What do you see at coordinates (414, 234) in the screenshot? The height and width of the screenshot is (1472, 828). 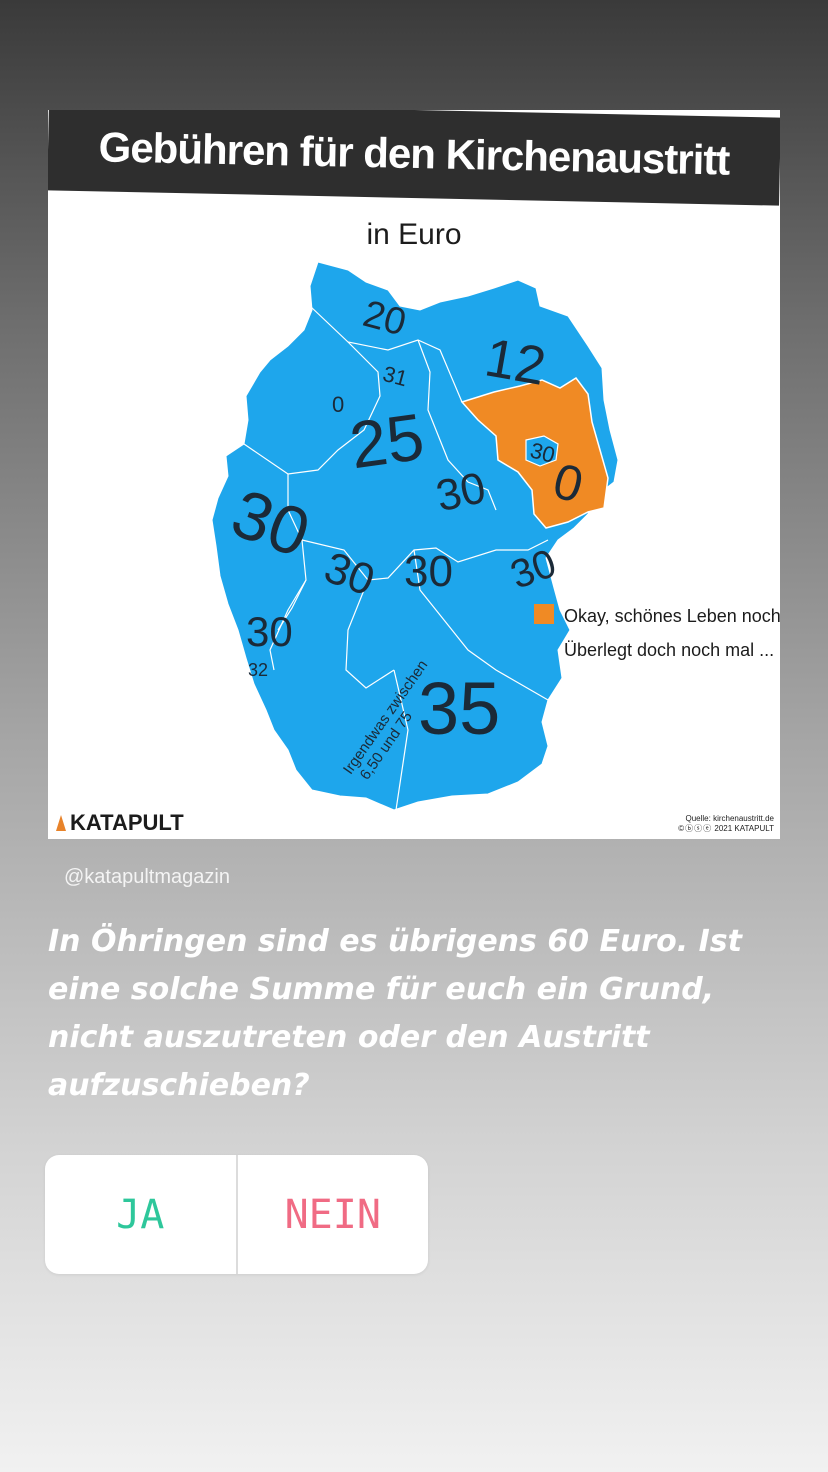 I see `post-subtitle: in Euro` at bounding box center [414, 234].